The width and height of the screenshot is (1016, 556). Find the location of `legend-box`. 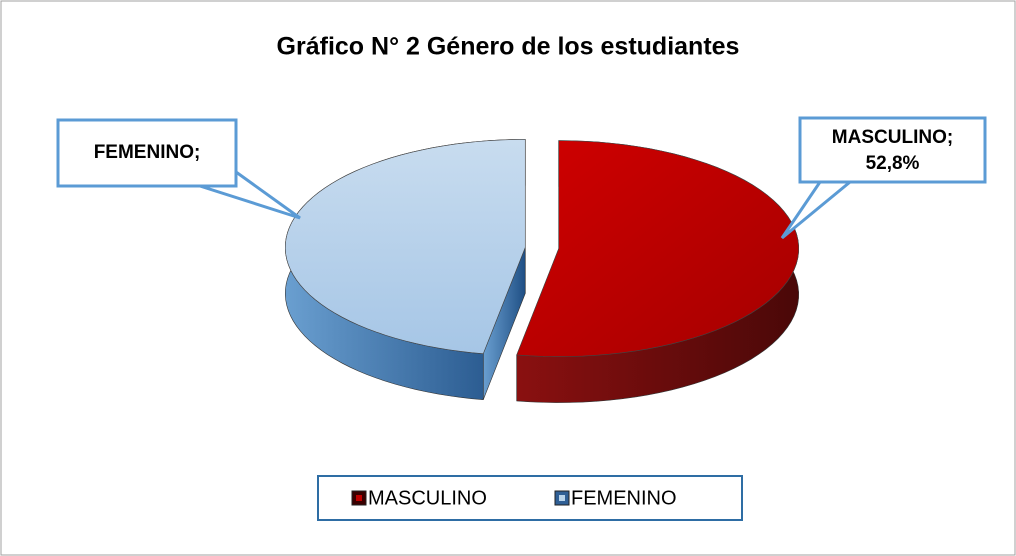

legend-box is located at coordinates (530, 498).